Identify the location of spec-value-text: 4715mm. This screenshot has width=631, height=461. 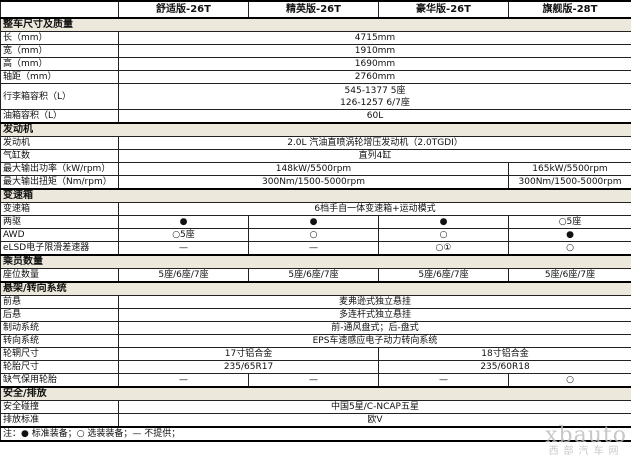
(375, 38).